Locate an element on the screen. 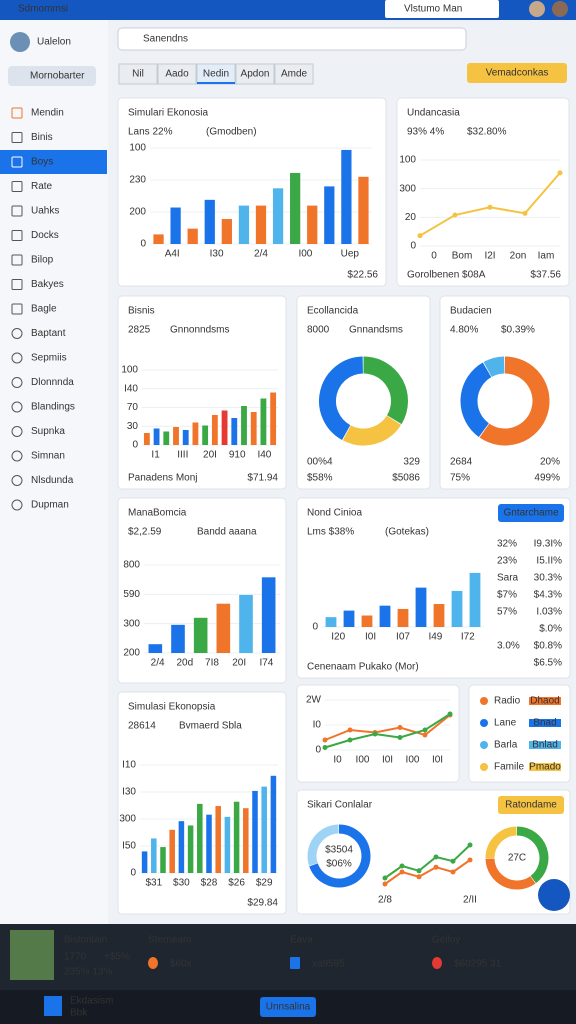 The image size is (576, 1024). card-footer: Cenenaam Pukako (Mor) is located at coordinates (363, 667).